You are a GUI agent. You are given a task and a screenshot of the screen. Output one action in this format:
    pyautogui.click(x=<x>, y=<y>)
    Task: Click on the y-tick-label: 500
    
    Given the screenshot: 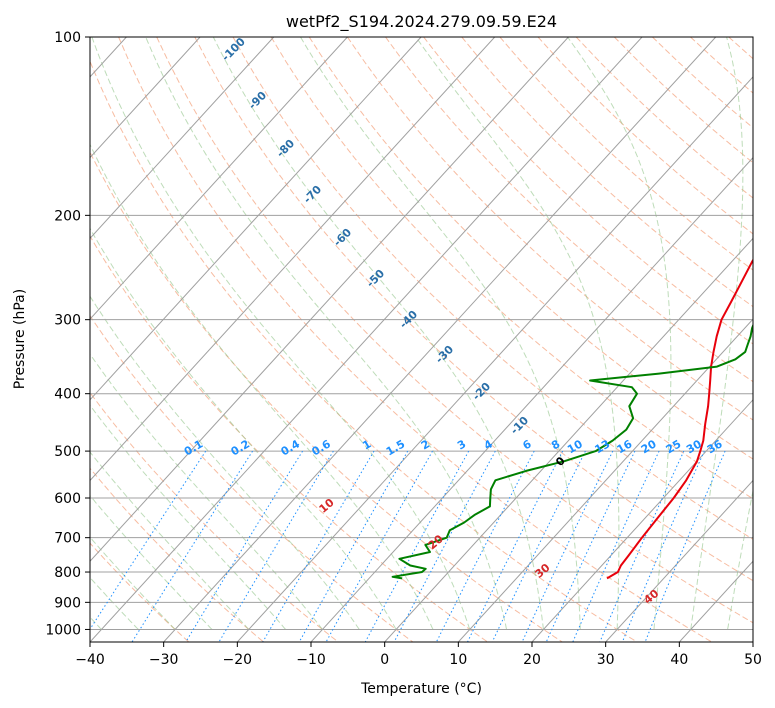 What is the action you would take?
    pyautogui.click(x=67, y=452)
    